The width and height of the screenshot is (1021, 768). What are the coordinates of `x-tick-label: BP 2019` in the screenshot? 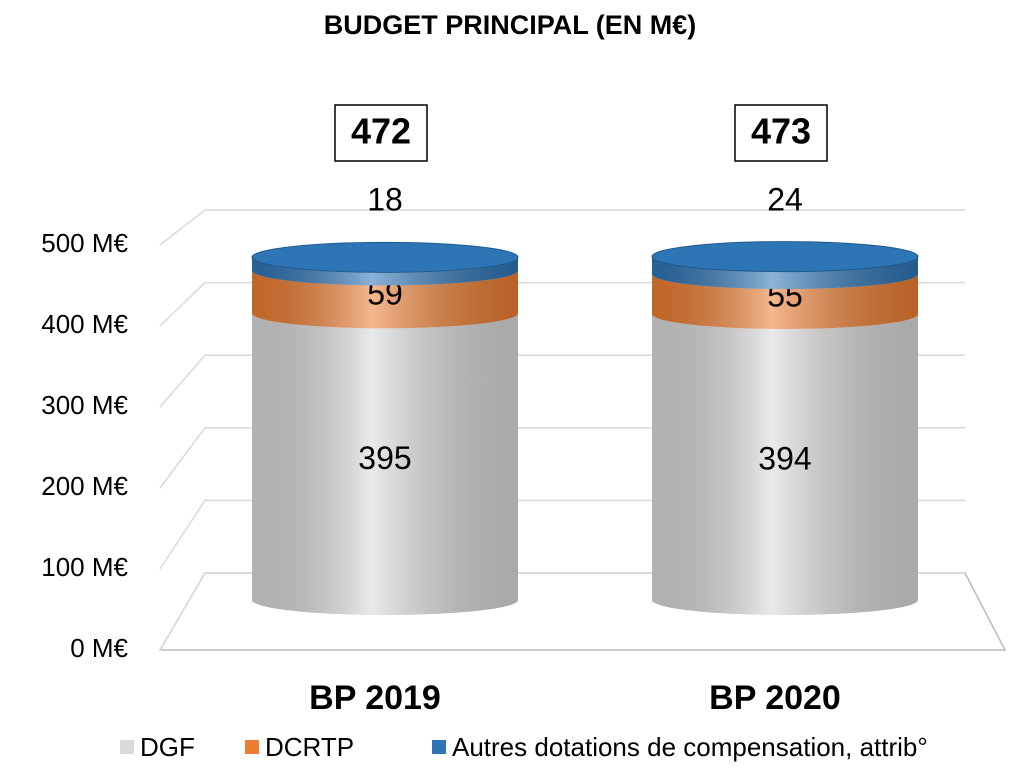 It's located at (375, 698).